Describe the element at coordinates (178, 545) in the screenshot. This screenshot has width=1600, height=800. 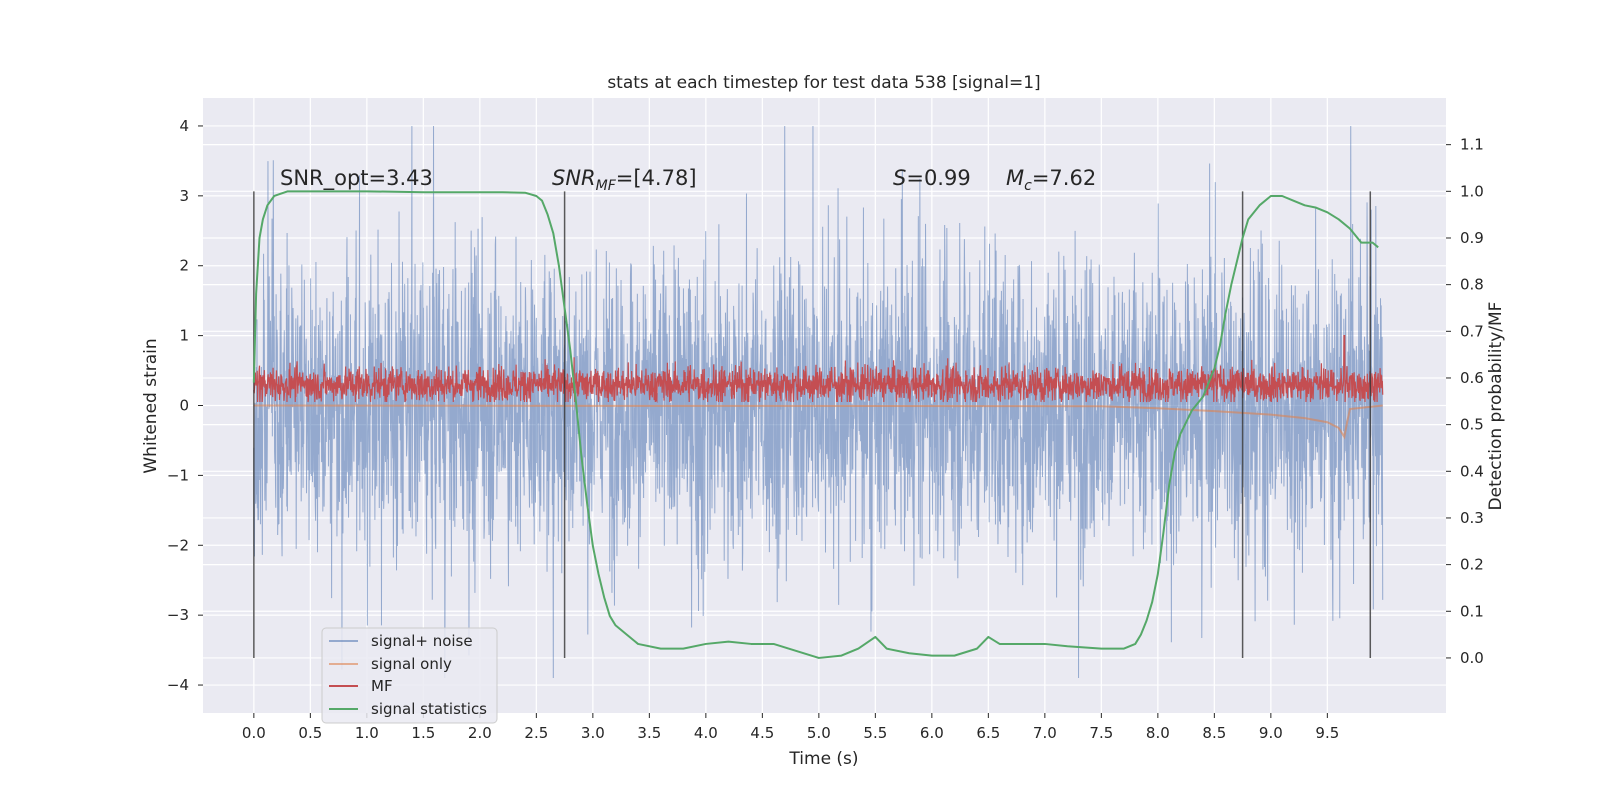
I see `y-tick-label: −2` at that location.